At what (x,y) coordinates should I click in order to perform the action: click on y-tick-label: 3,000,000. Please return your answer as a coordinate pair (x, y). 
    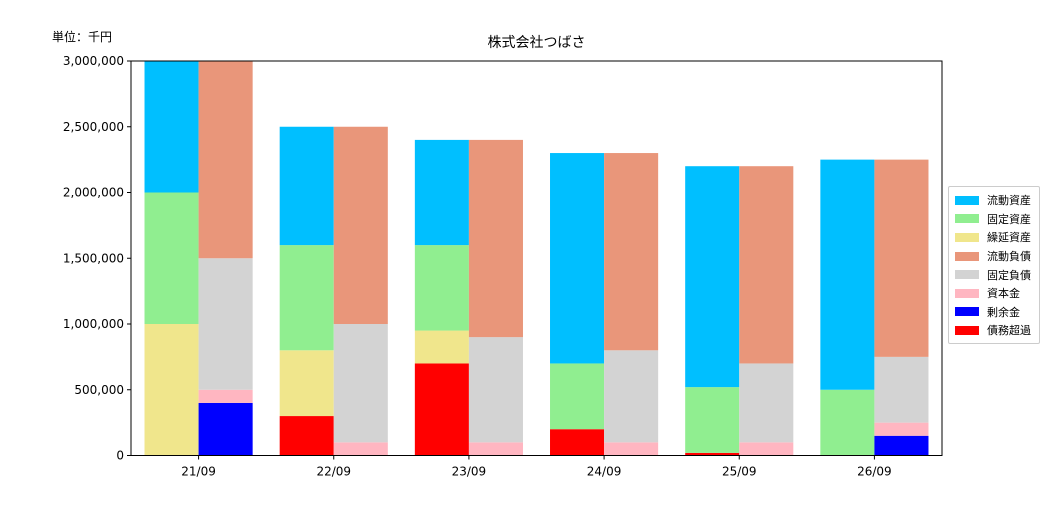
    Looking at the image, I should click on (93, 61).